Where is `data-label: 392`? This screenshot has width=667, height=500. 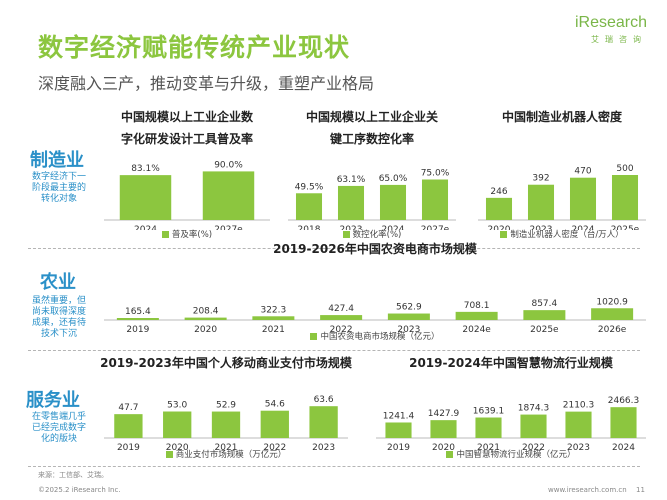
data-label: 392 is located at coordinates (540, 179).